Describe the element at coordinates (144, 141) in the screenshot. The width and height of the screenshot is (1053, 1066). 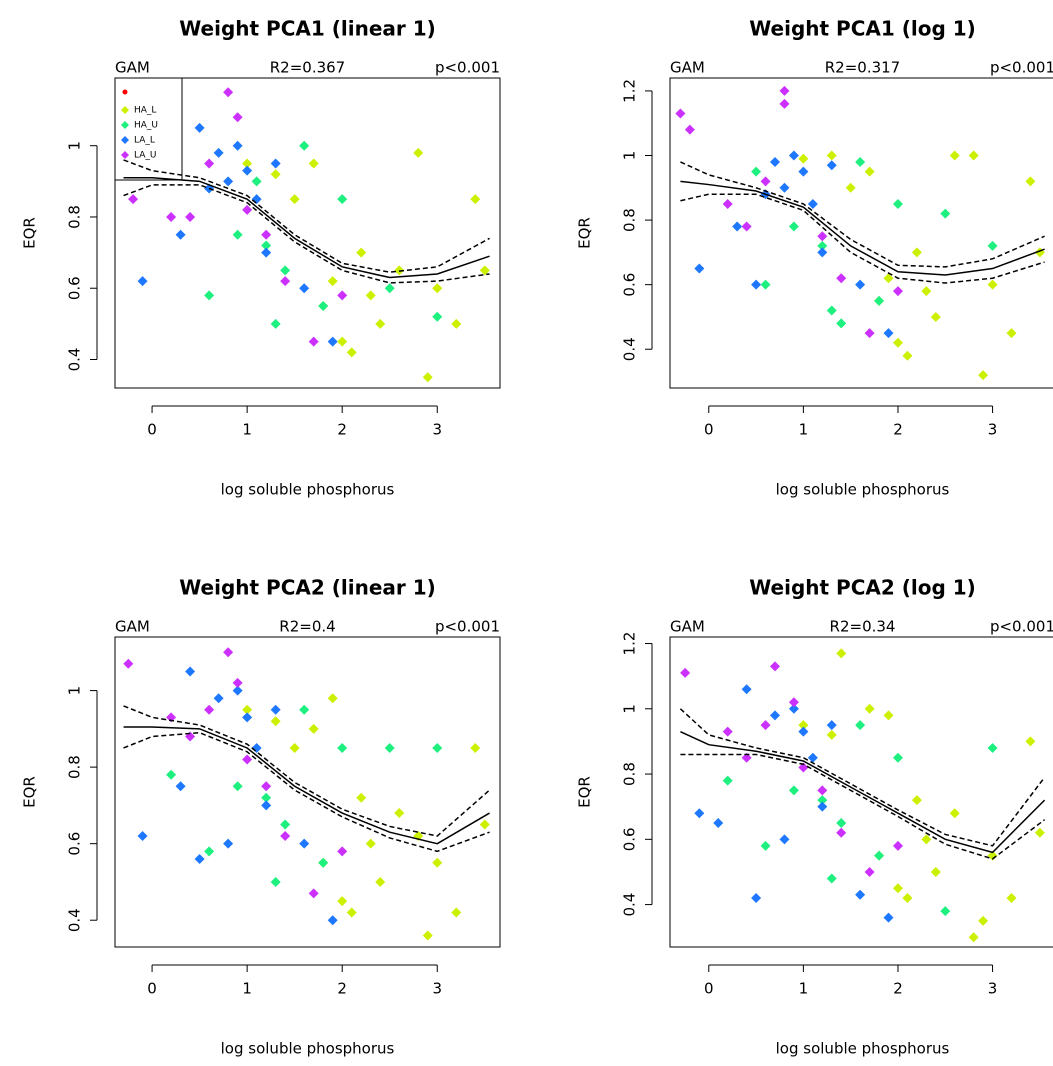
I see `legend-label: LA_L` at that location.